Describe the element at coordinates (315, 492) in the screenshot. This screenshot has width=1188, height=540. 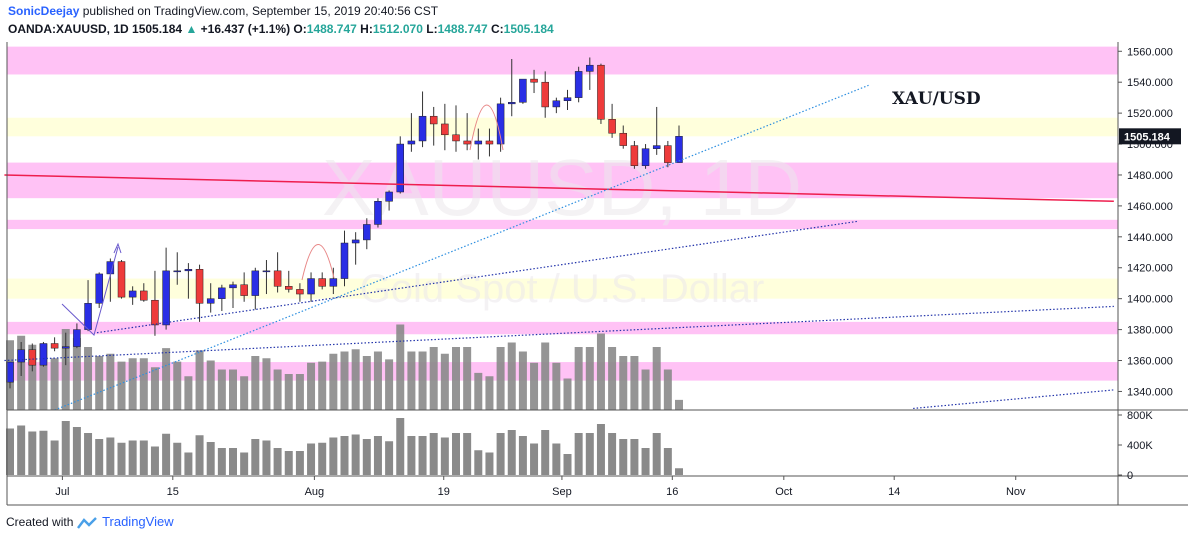
I see `time-tick-label: Aug` at that location.